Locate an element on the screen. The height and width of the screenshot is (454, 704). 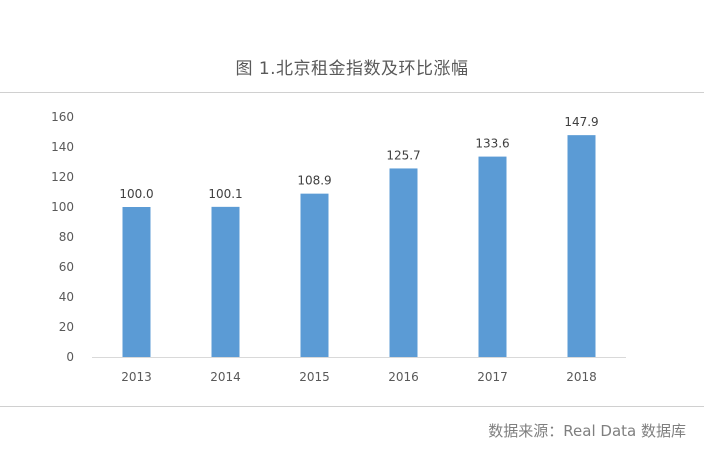
y-tick-label: 100 is located at coordinates (62, 207).